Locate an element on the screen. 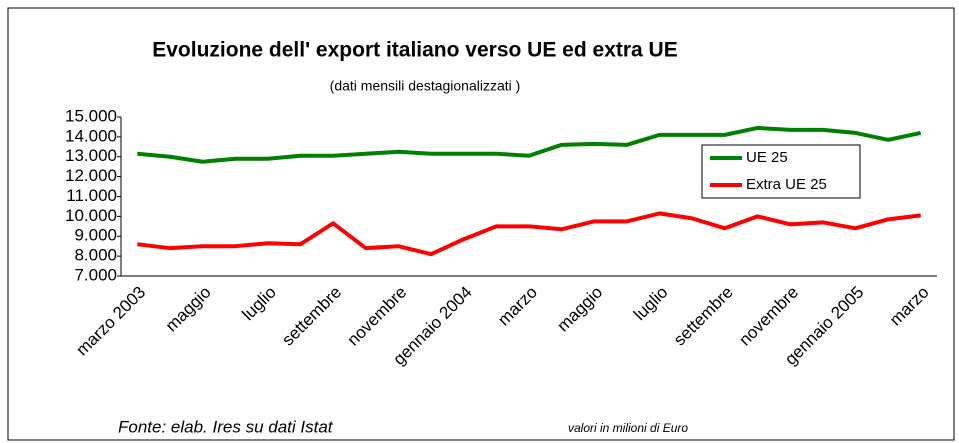  y-tick-label: 9.000 is located at coordinates (95, 235).